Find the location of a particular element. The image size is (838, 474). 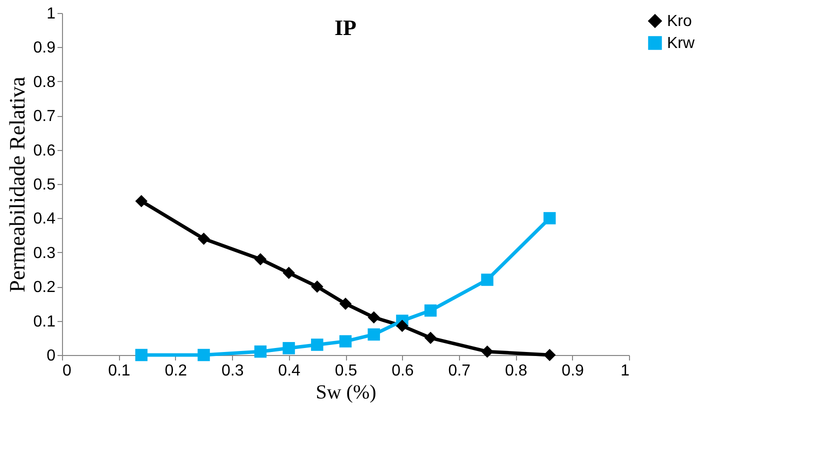

x-tick-label: 0.7 is located at coordinates (459, 371).